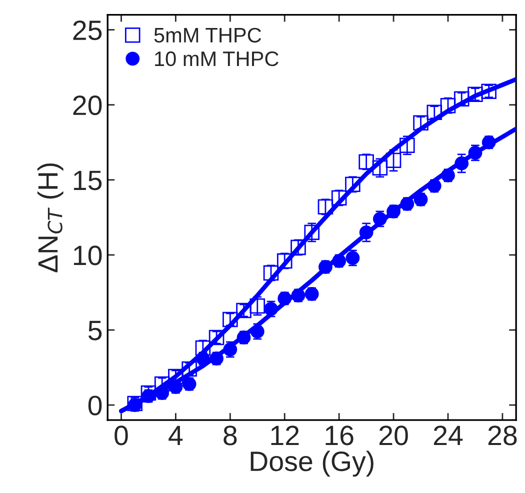  Describe the element at coordinates (502, 436) in the screenshot. I see `x-tick-label: 28` at that location.